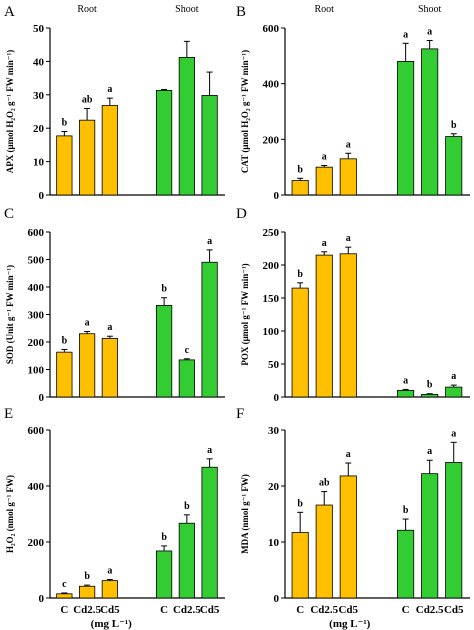 This screenshot has height=630, width=474. I want to click on panel-letter: F, so click(240, 414).